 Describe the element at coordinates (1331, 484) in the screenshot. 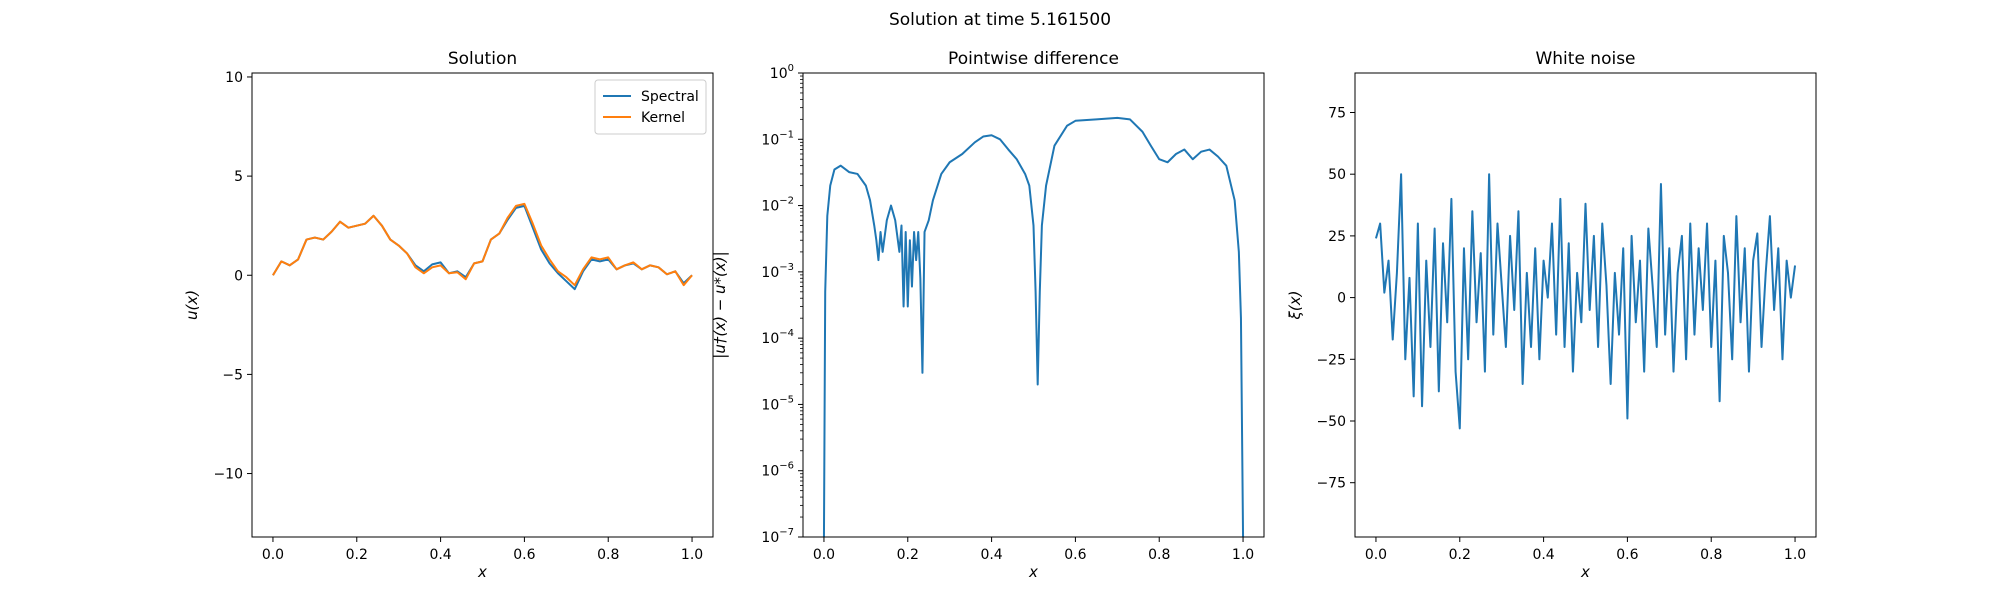

I see `y-tick-label: −75` at that location.